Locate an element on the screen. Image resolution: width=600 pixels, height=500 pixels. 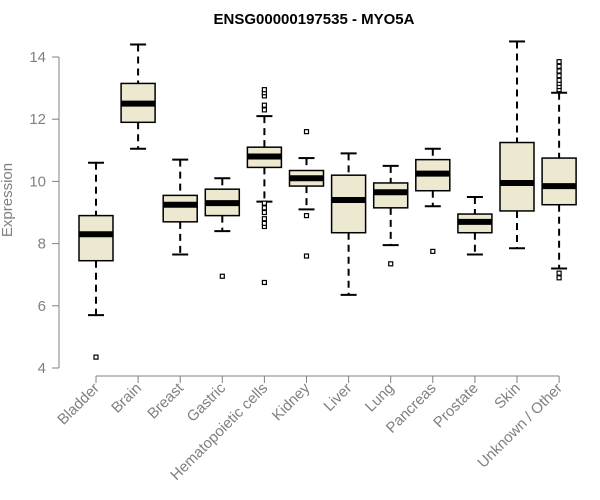
chart-title: ENSG00000197535 - MYO5A is located at coordinates (314, 19).